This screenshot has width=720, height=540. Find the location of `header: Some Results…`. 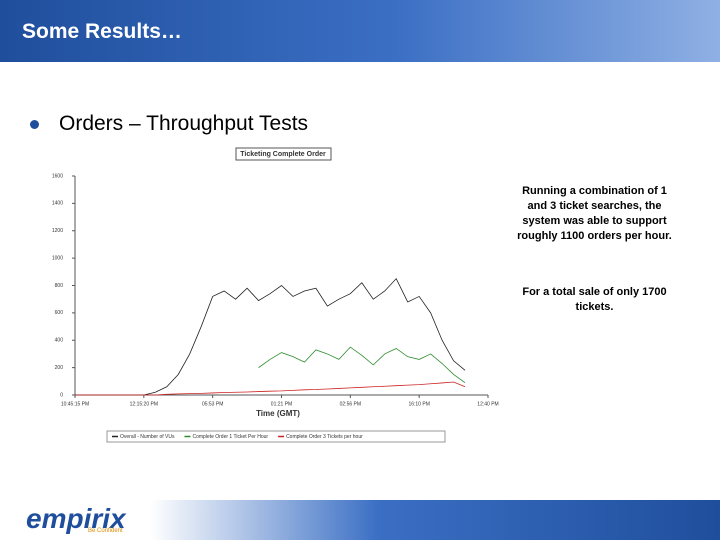

header: Some Results… is located at coordinates (360, 31).